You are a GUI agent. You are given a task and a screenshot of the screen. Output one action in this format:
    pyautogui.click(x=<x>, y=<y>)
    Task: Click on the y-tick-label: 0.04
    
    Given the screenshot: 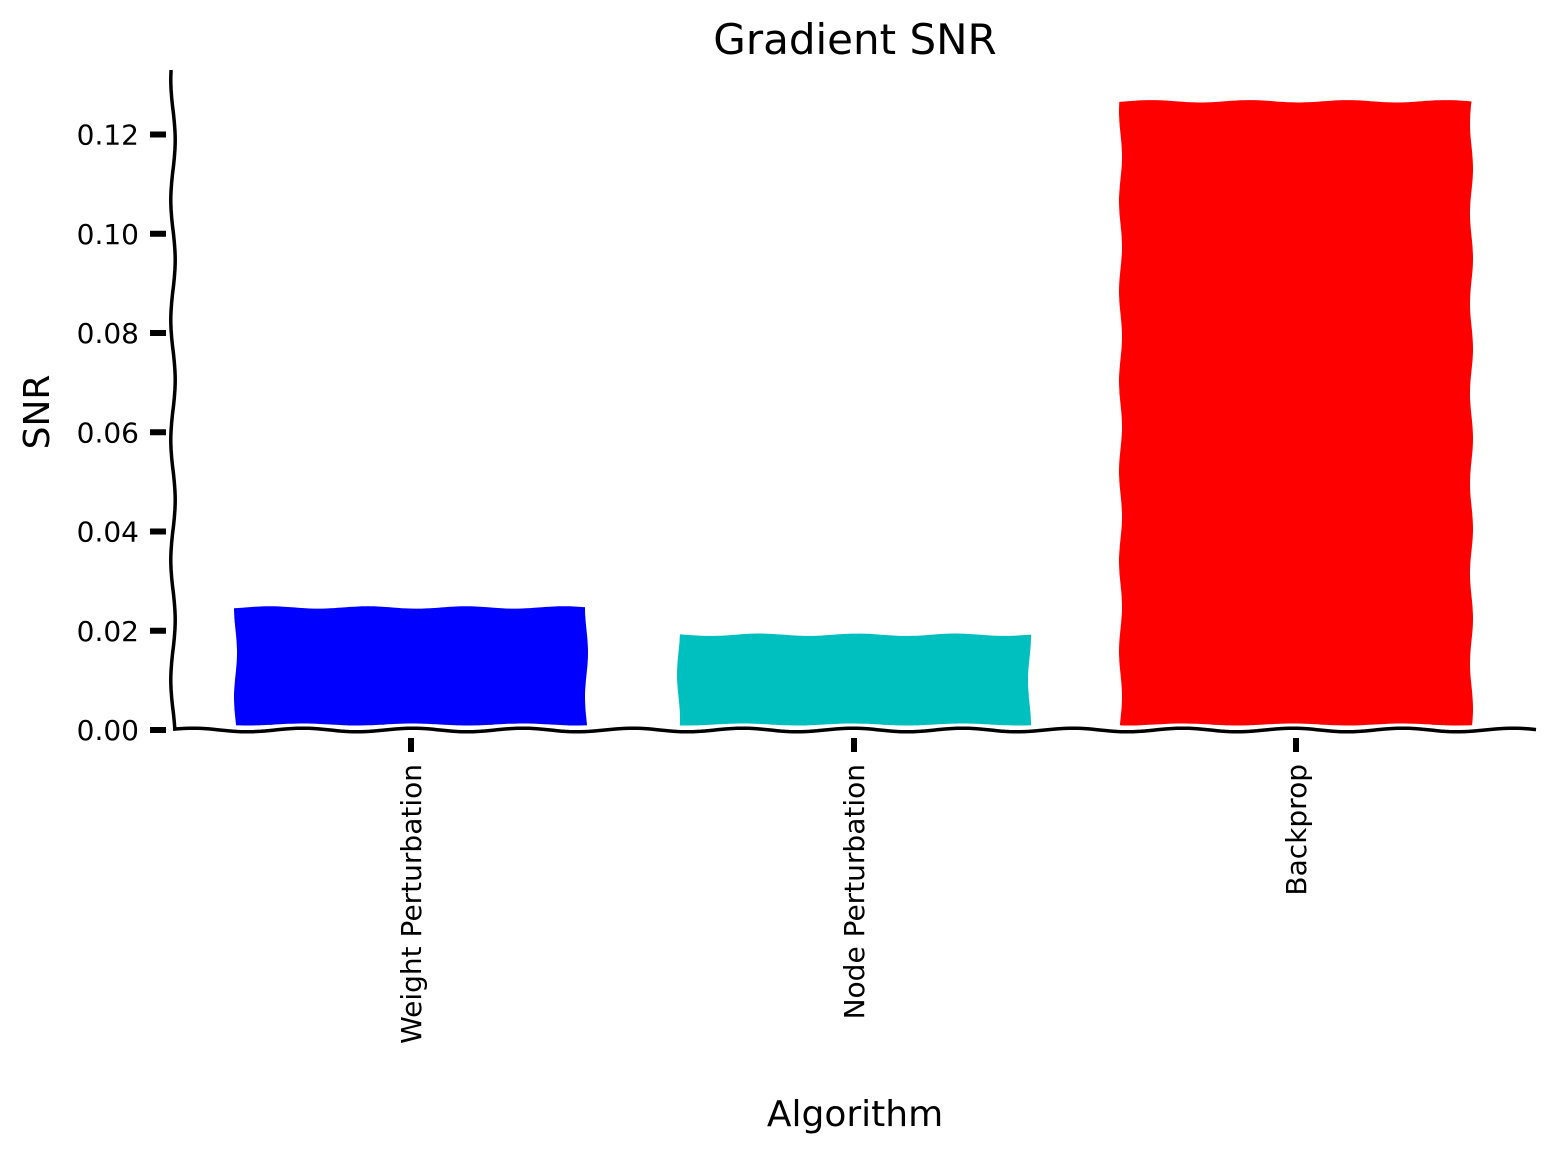 What is the action you would take?
    pyautogui.click(x=108, y=532)
    